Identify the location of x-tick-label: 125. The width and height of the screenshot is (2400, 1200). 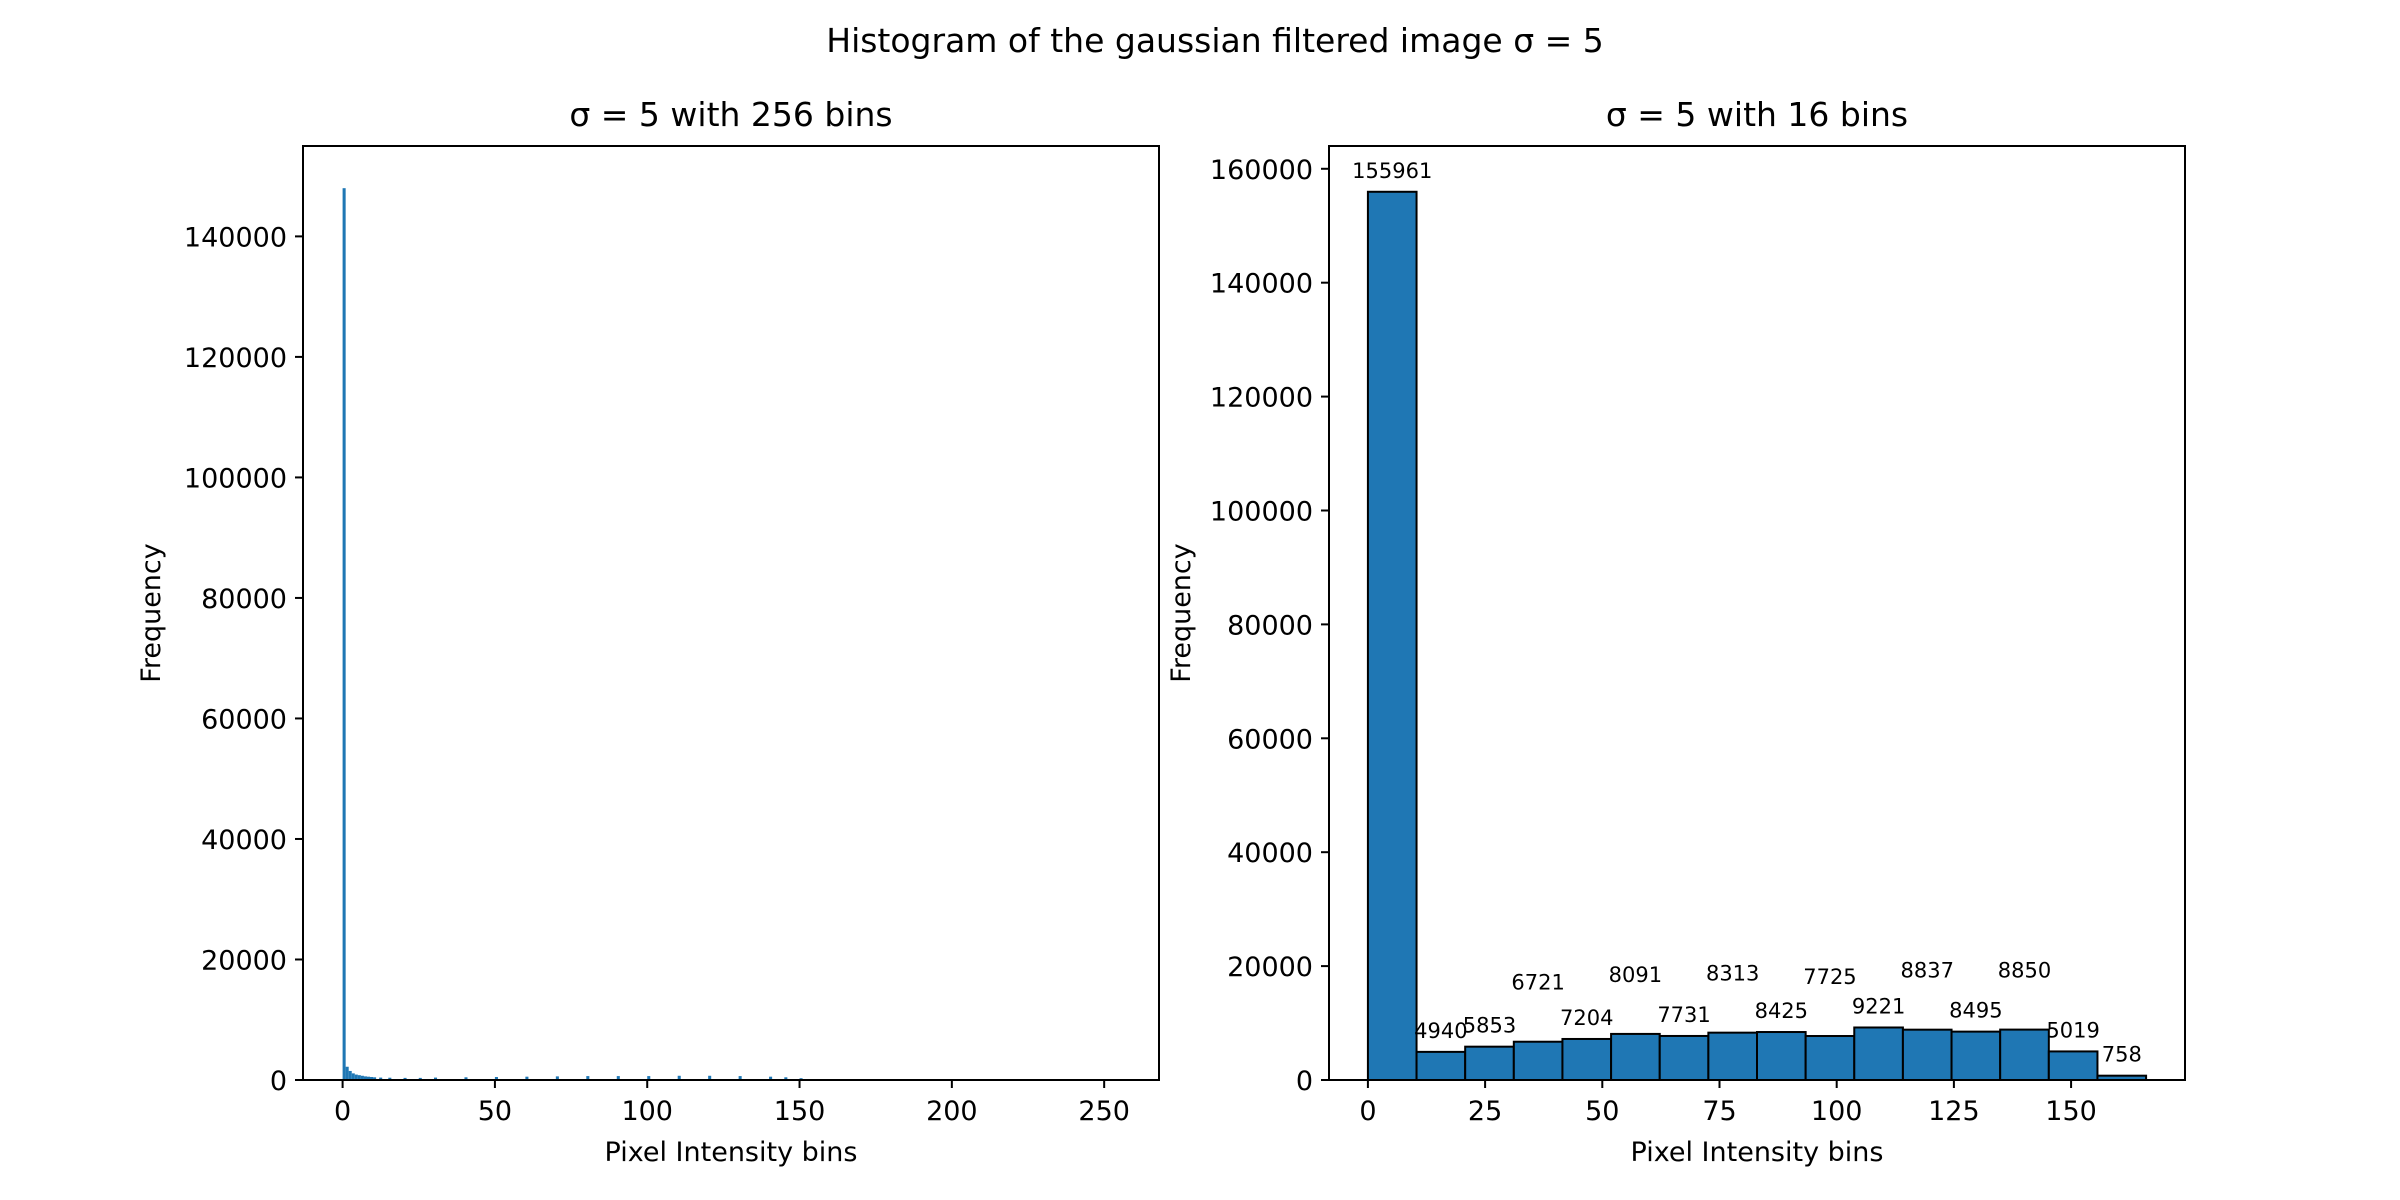
(1954, 1111).